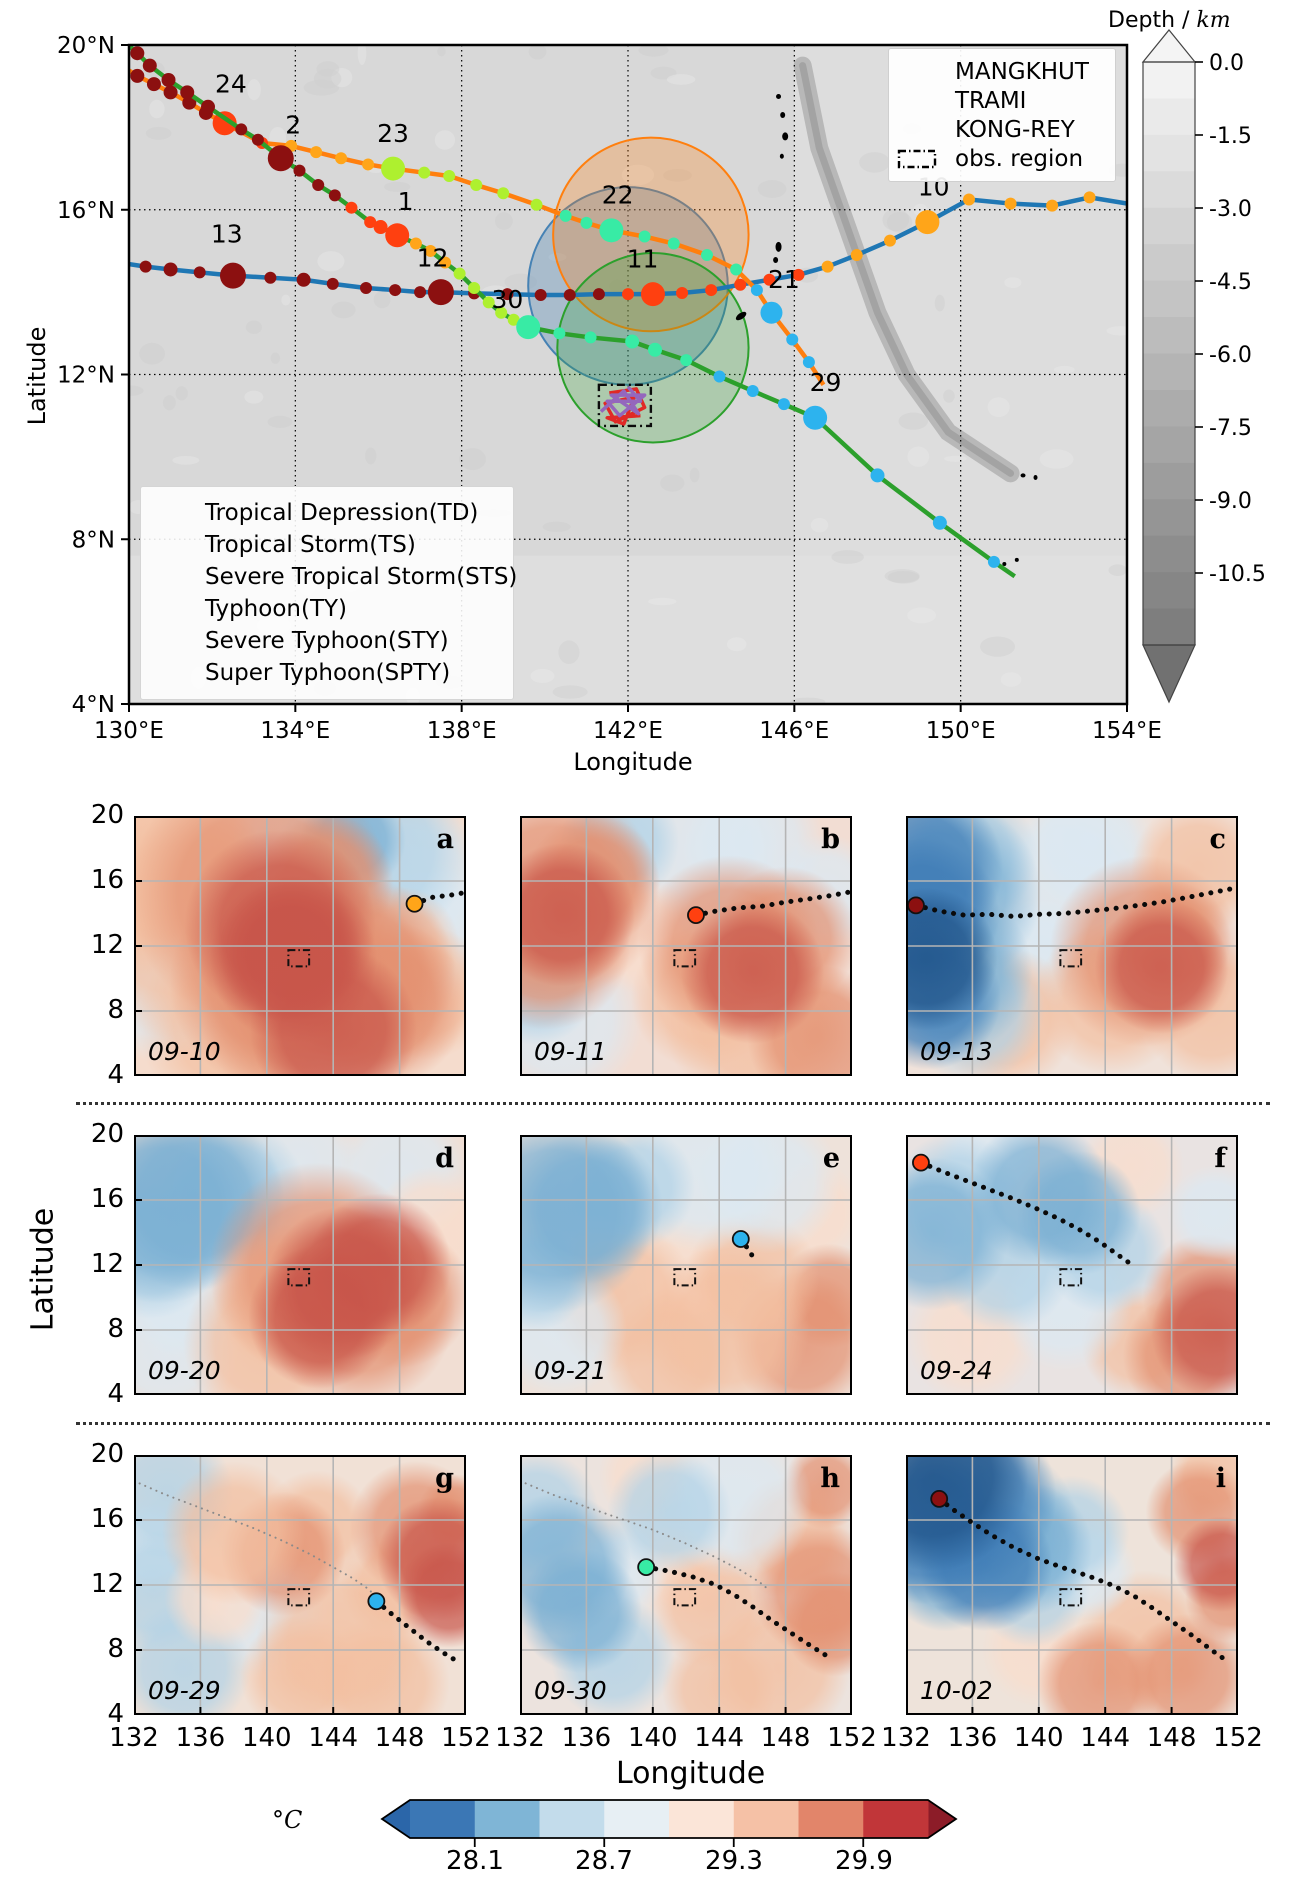  I want to click on day-label: 22, so click(618, 195).